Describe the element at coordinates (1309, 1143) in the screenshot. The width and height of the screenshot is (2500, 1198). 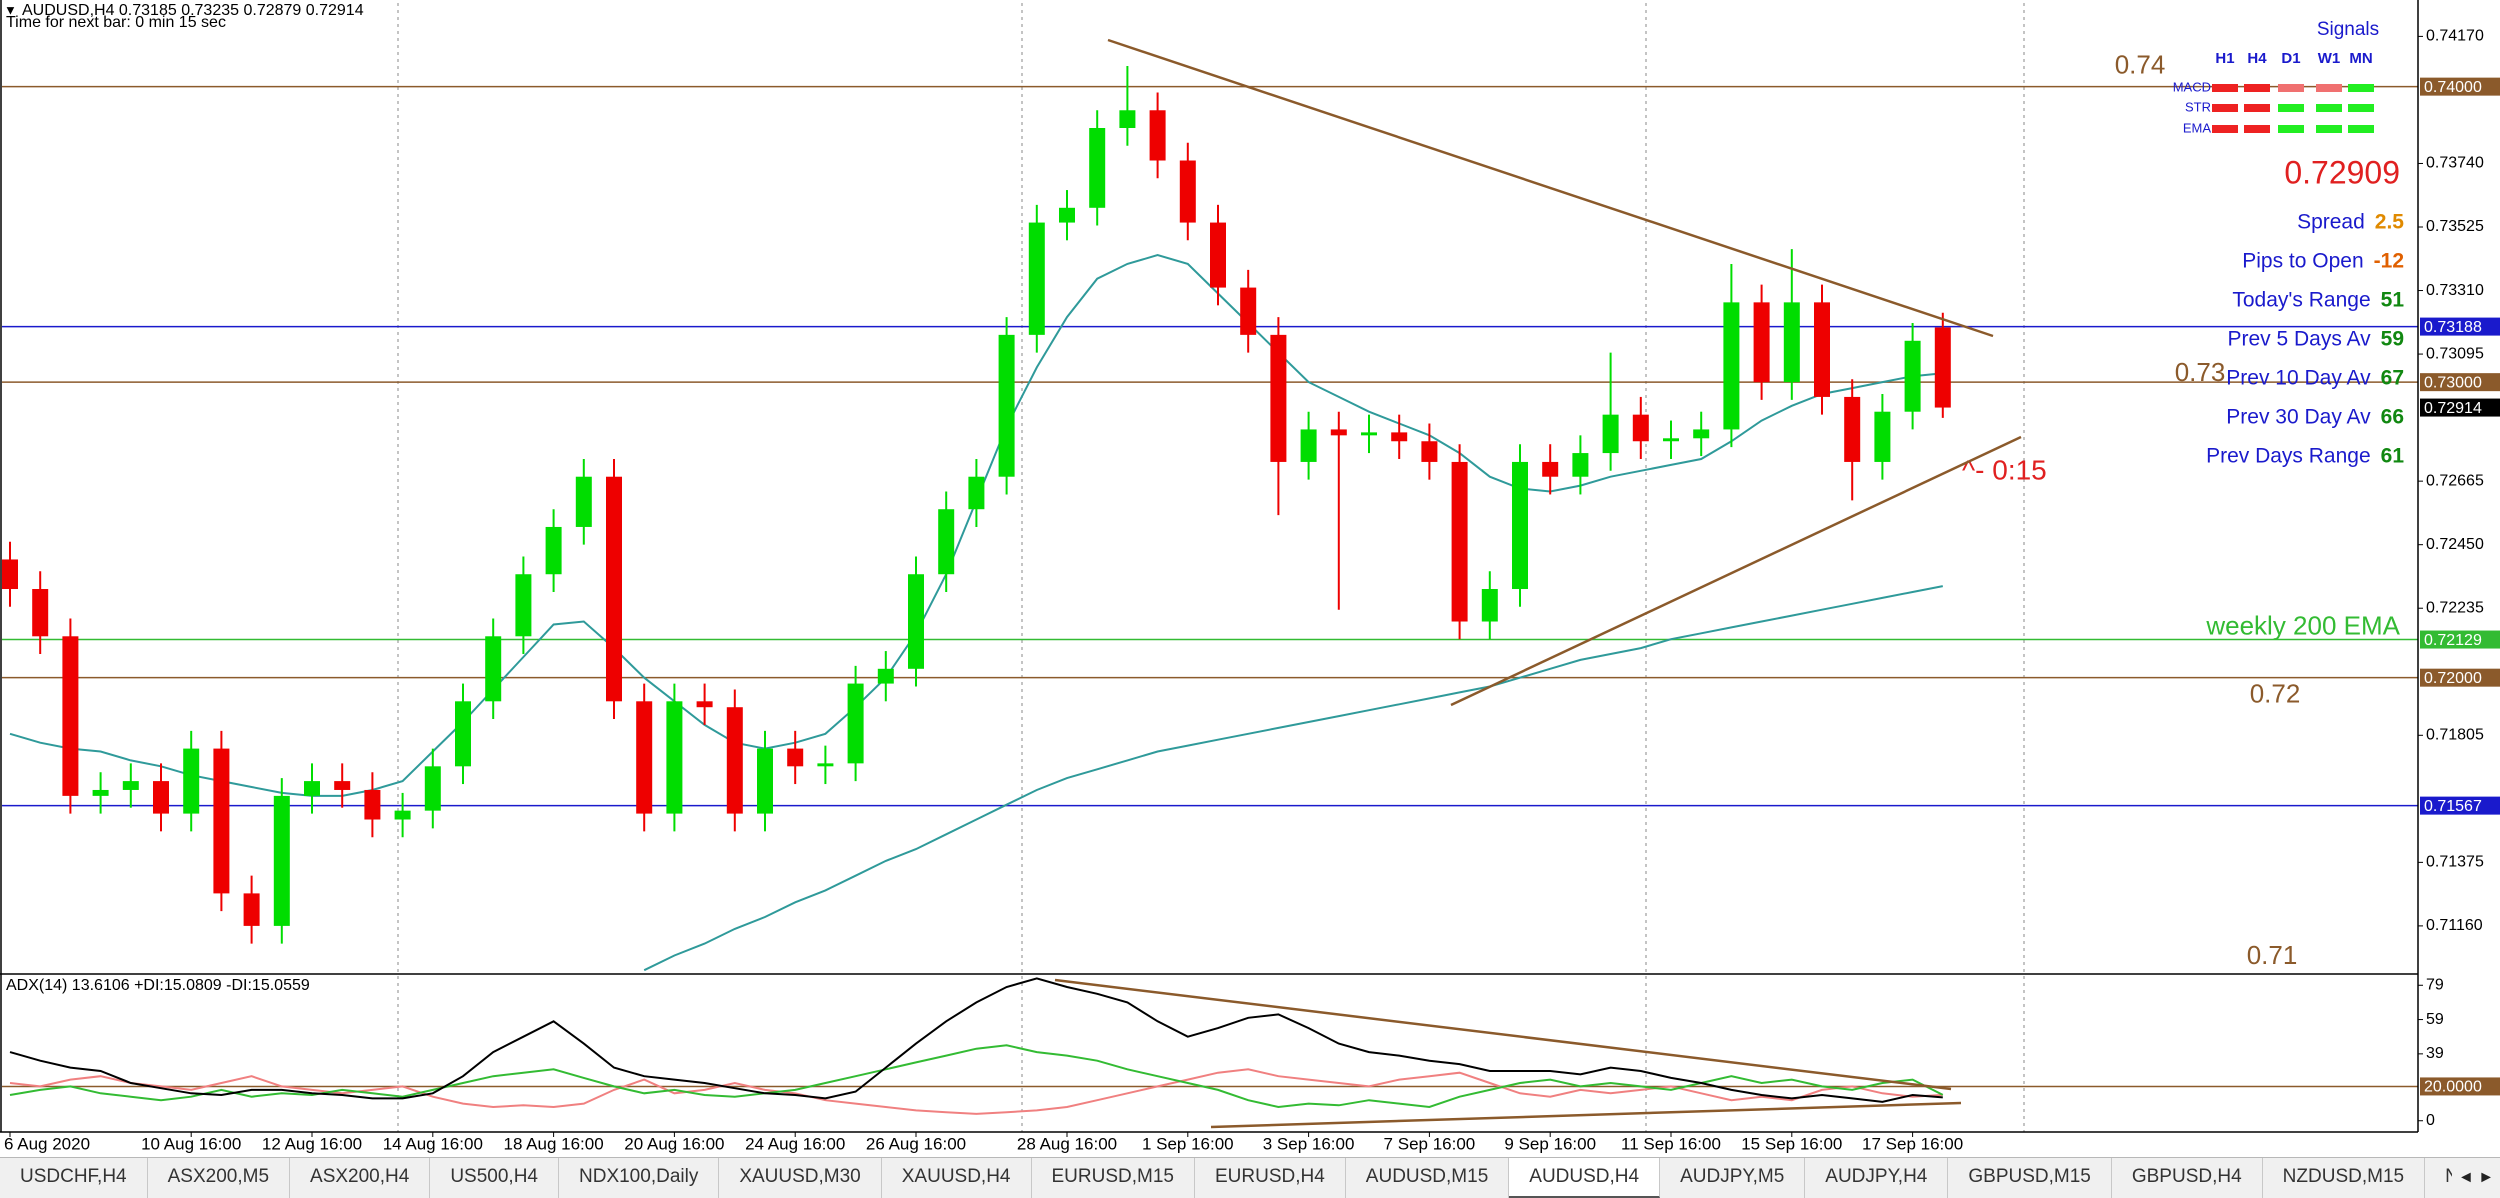
I see `x-tick-label: 3 Sep 16:00` at that location.